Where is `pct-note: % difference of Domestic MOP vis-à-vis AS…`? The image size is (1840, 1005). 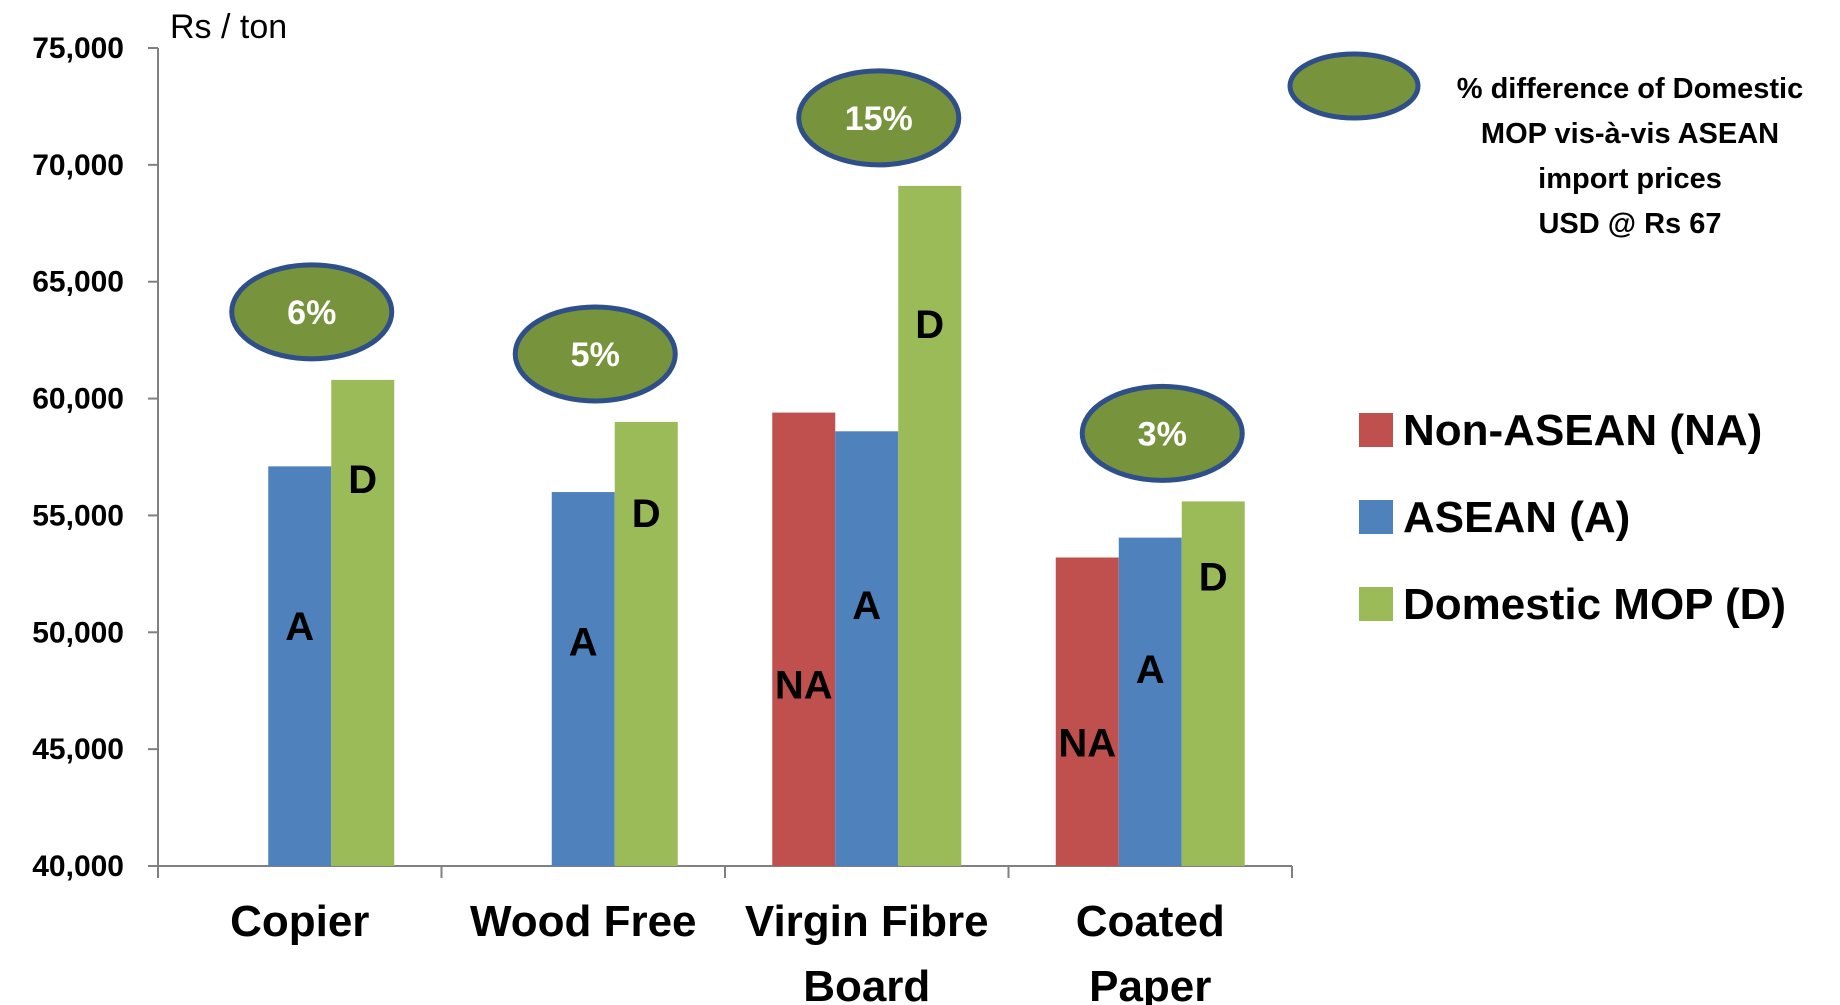
pct-note: % difference of Domestic MOP vis-à-vis AS… is located at coordinates (1546, 147).